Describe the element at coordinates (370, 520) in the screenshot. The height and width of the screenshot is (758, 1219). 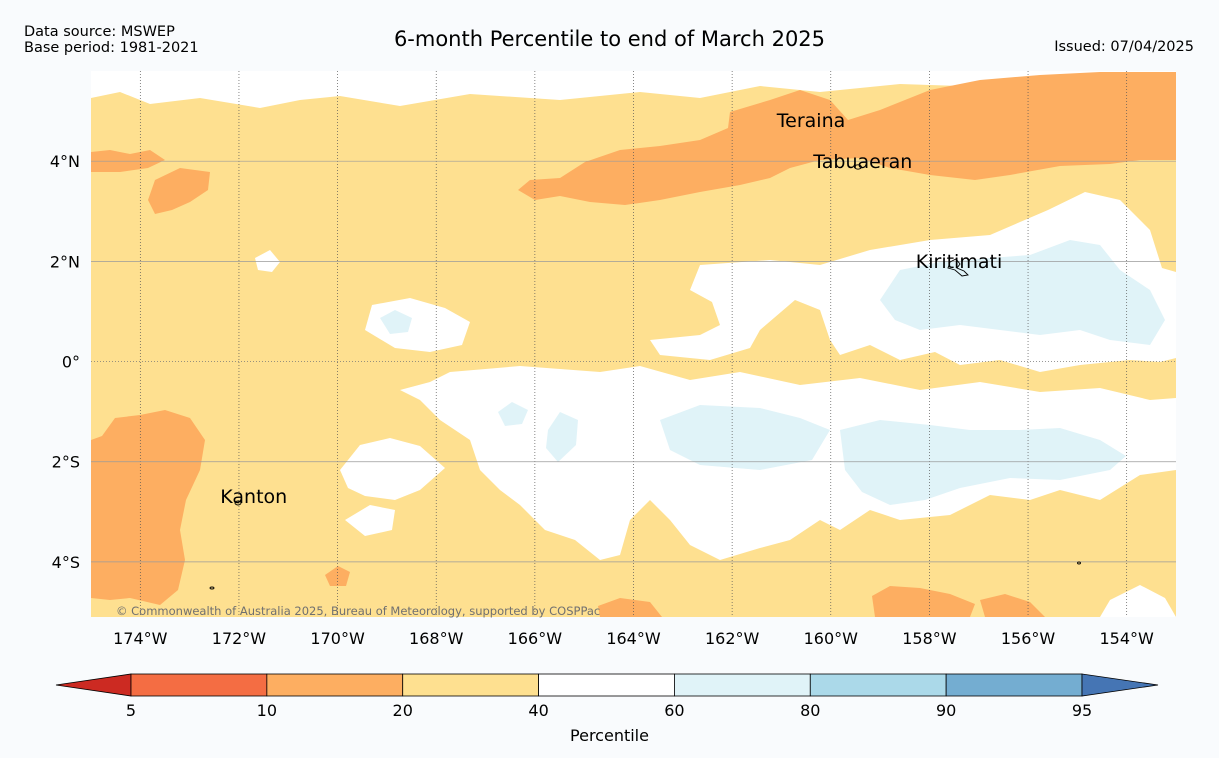
I see `field-40-60-blob-a` at that location.